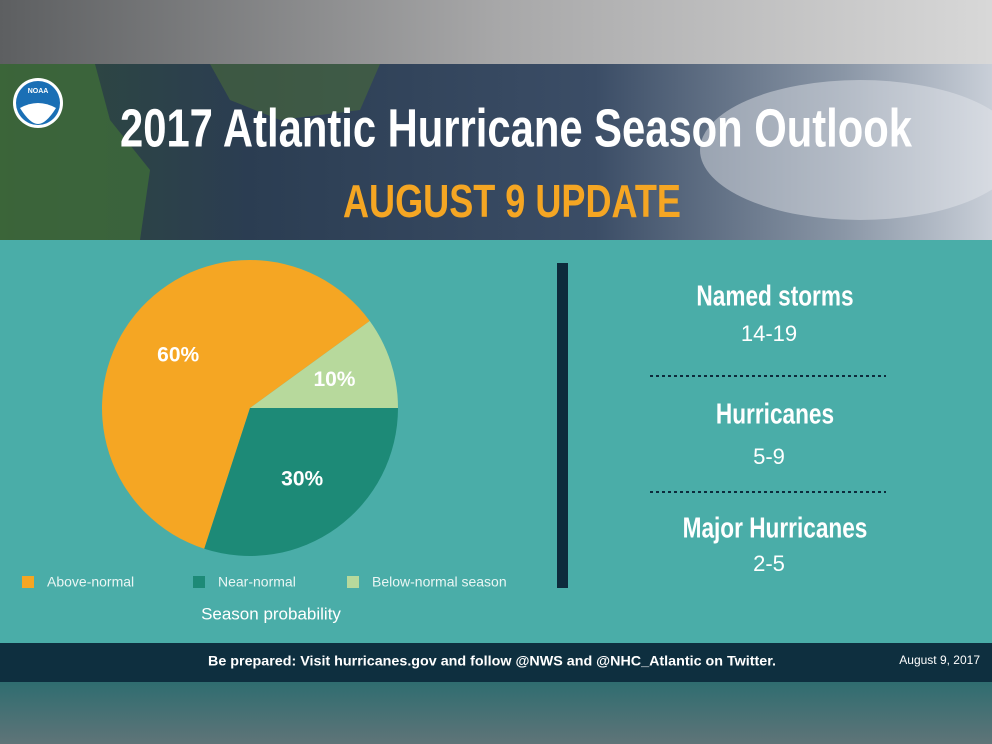  What do you see at coordinates (38, 91) in the screenshot?
I see `logo-text: NOAA` at bounding box center [38, 91].